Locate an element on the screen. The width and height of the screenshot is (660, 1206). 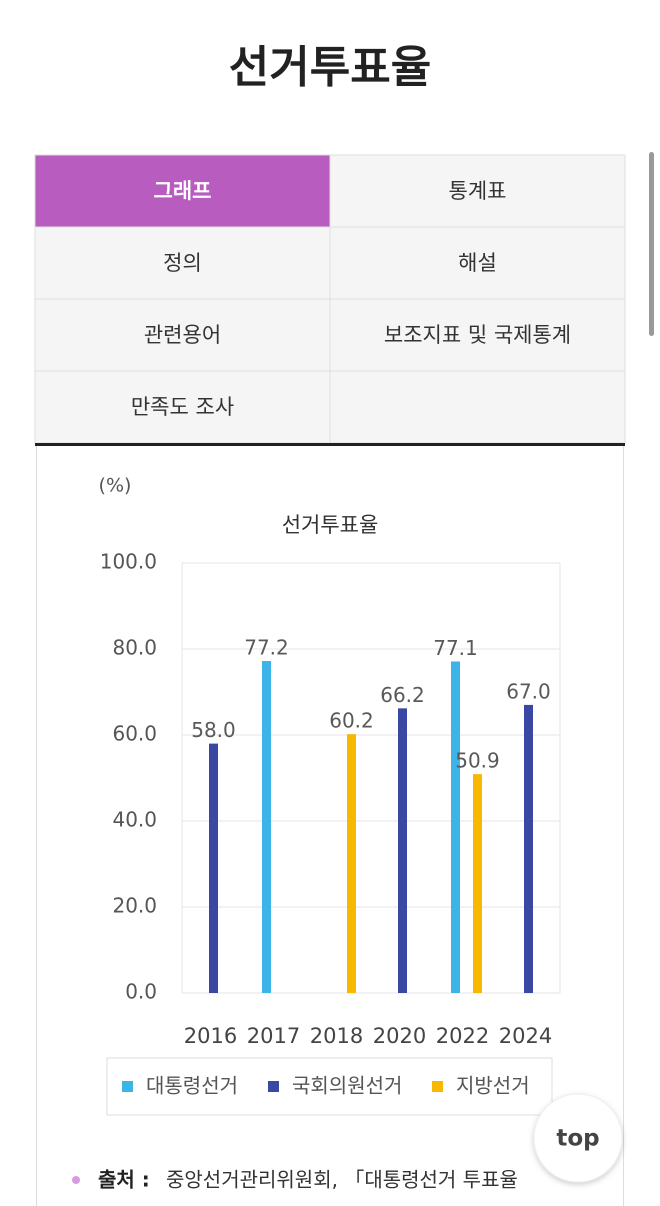
source-text: 중앙선거관리위원회, 「대통령선거 투표율 is located at coordinates (342, 1180).